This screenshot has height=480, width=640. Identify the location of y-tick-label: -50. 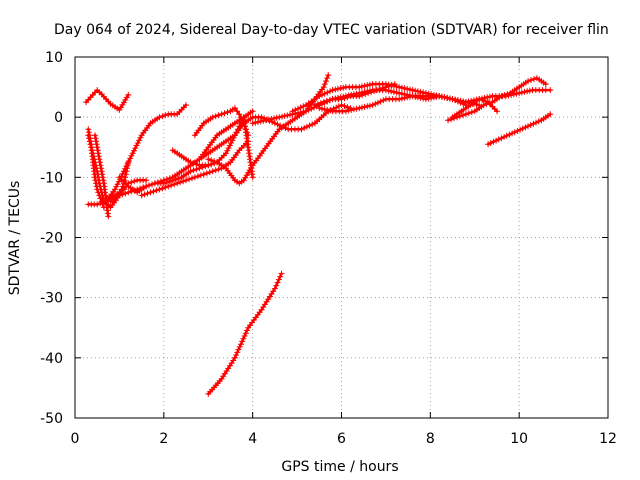
(51, 419).